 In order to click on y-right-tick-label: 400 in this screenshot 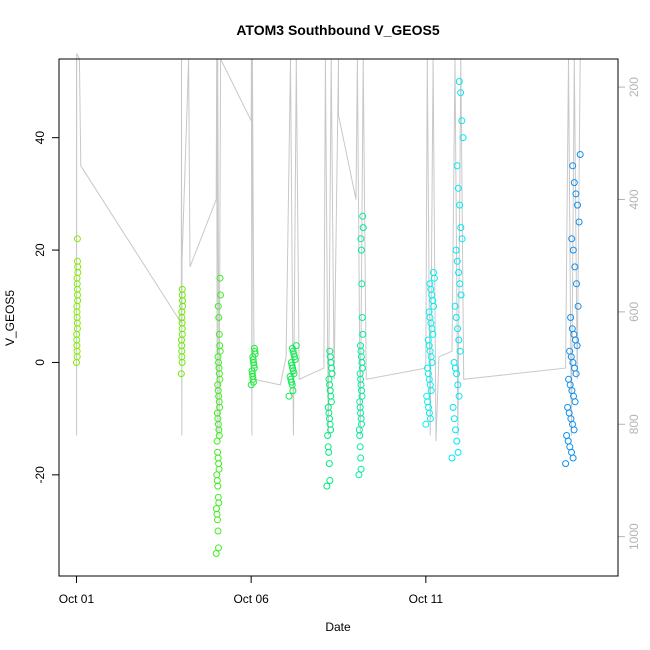, I will do `click(634, 199)`.